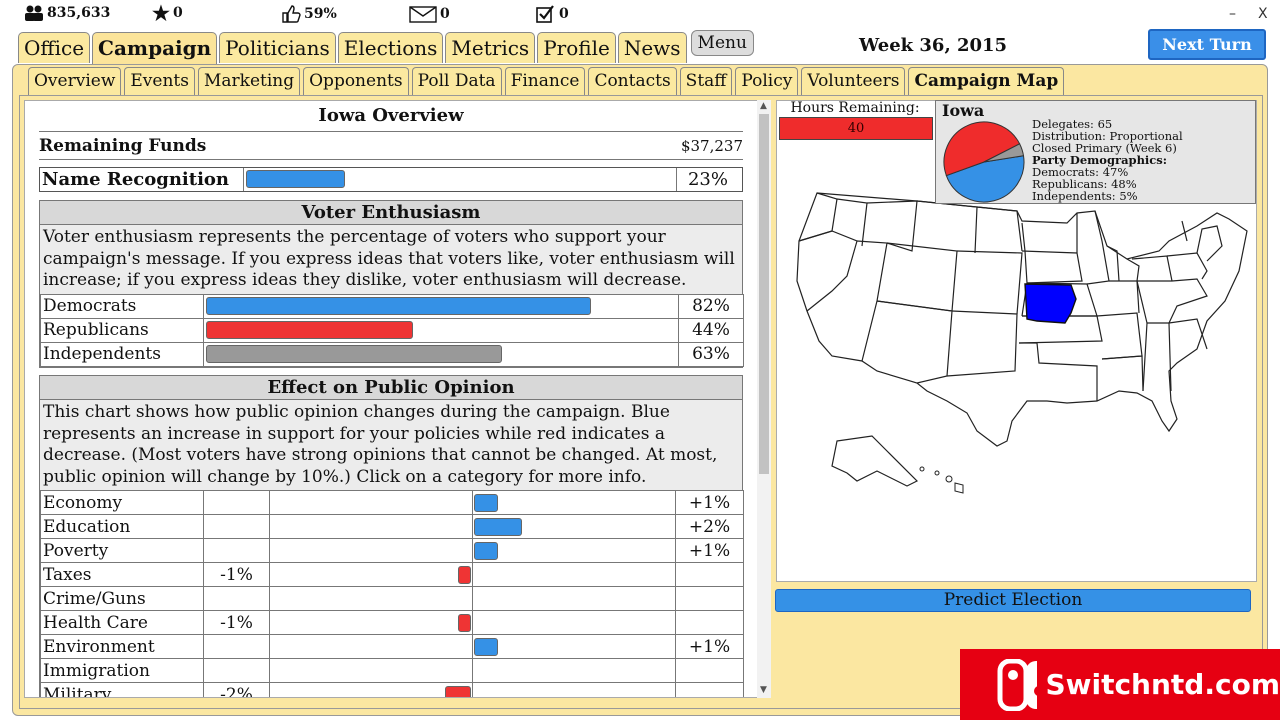 The image size is (1280, 720). I want to click on tab-volunteers: Volunteers, so click(853, 81).